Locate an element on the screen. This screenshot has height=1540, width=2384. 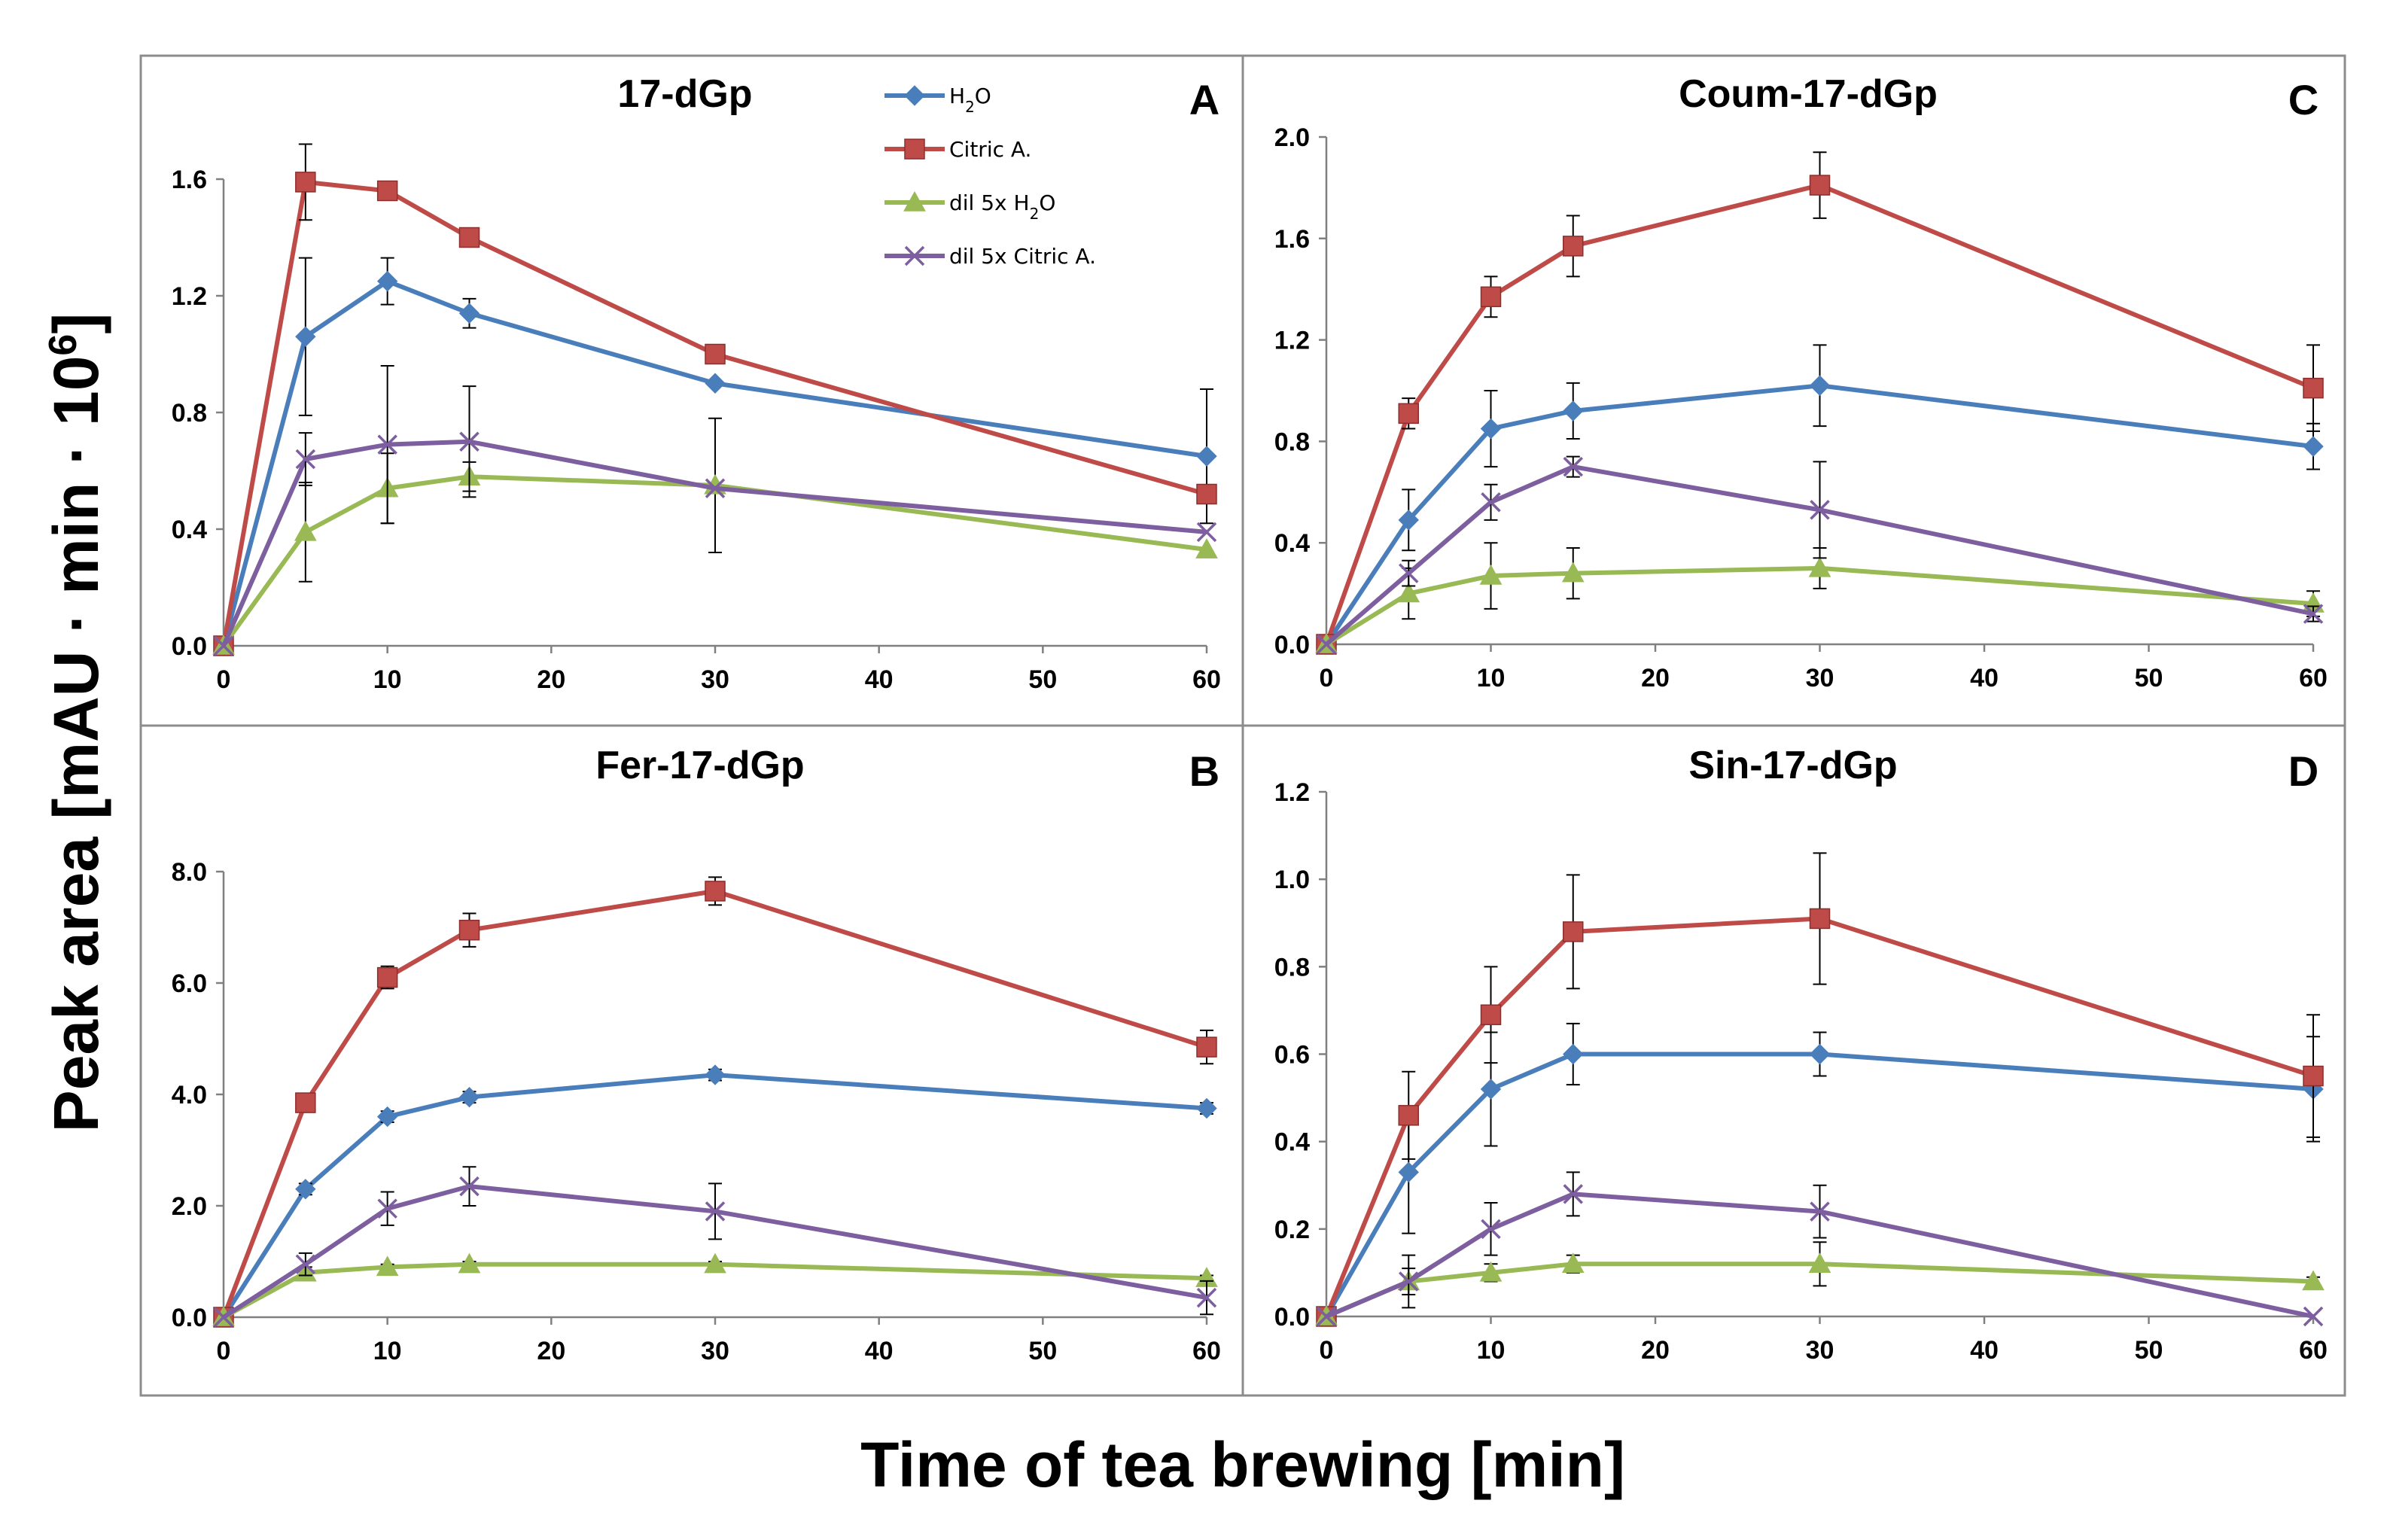
legend-label-suffix: O is located at coordinates (1047, 202).